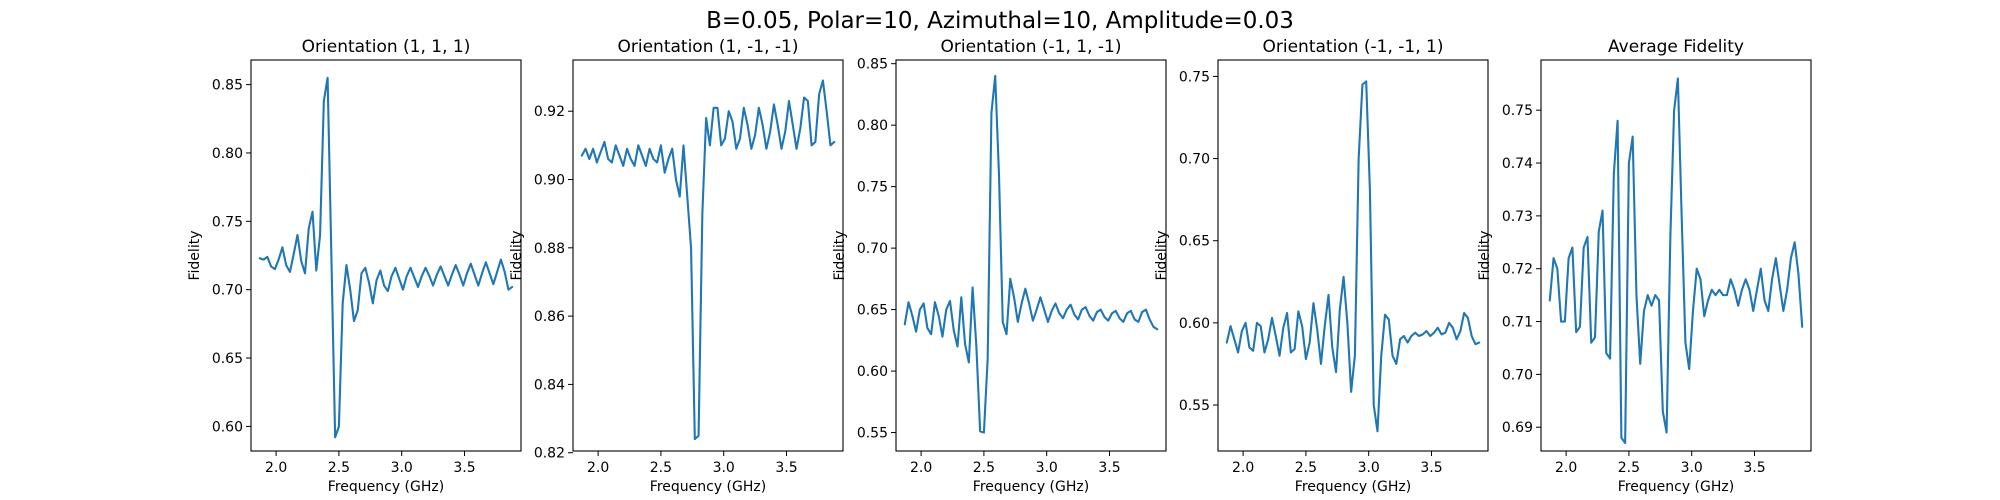 The width and height of the screenshot is (2000, 500). Describe the element at coordinates (549, 112) in the screenshot. I see `y-tick-label: 0.92` at that location.